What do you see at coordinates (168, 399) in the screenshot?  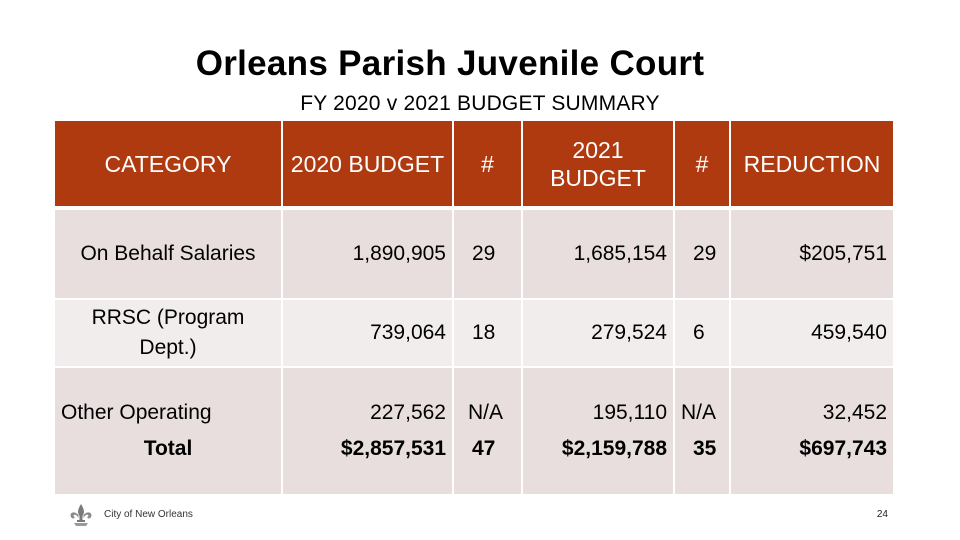 I see `cell-category: Other Operating` at bounding box center [168, 399].